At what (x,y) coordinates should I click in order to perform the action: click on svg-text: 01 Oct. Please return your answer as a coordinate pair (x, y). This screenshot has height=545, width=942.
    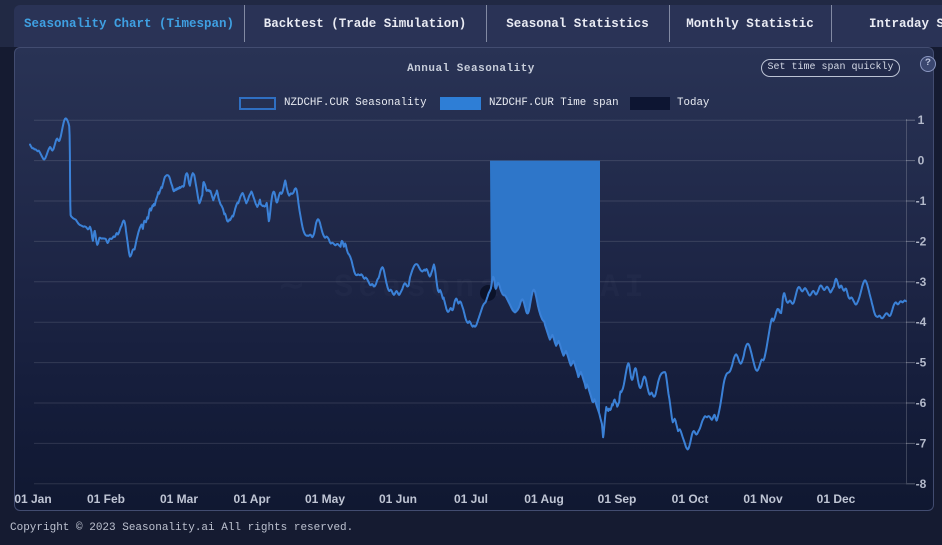
    Looking at the image, I should click on (690, 499).